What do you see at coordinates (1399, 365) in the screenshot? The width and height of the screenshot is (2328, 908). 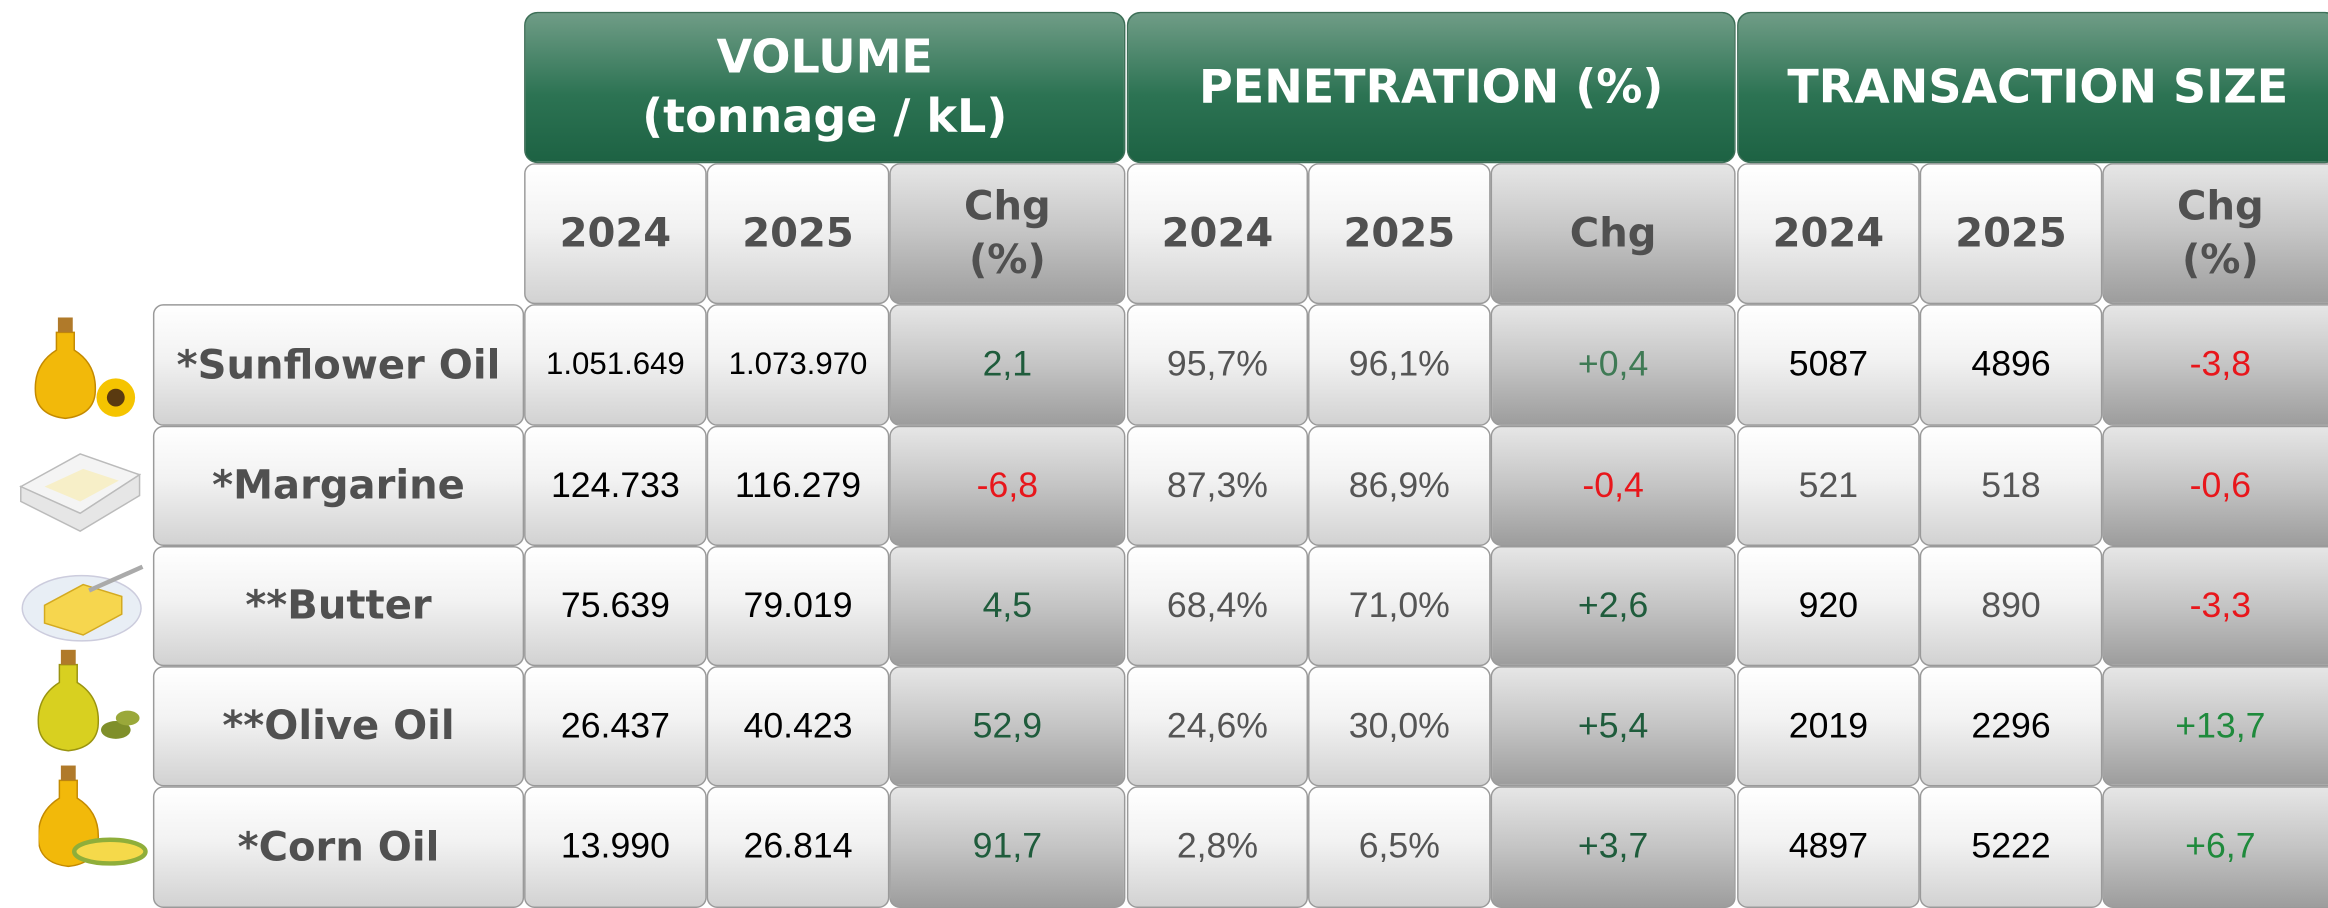 I see `cell-value: 96,1%` at bounding box center [1399, 365].